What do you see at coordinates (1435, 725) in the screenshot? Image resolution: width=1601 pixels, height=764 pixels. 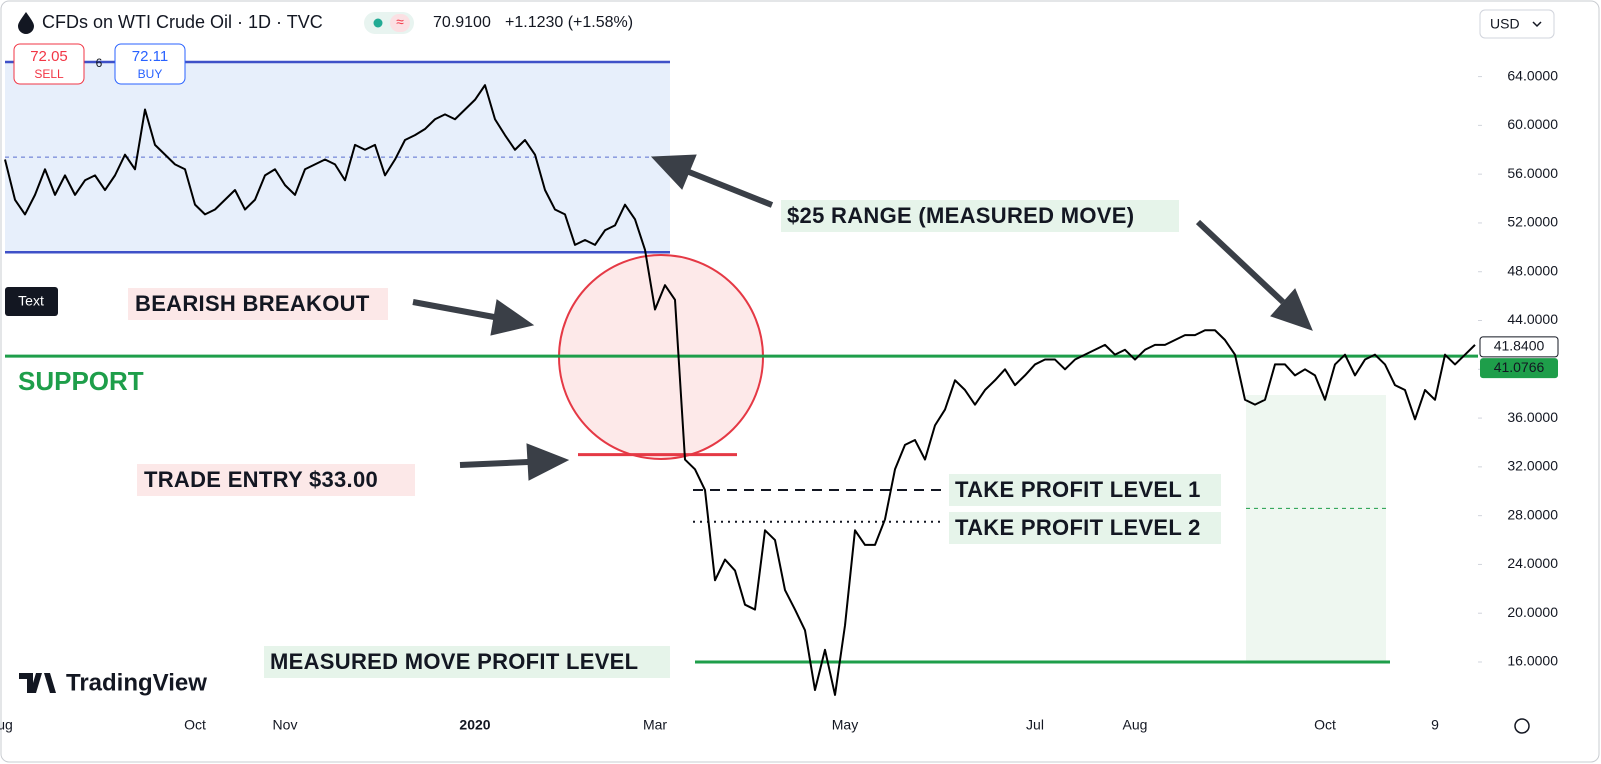 I see `x-tick-label: 9` at bounding box center [1435, 725].